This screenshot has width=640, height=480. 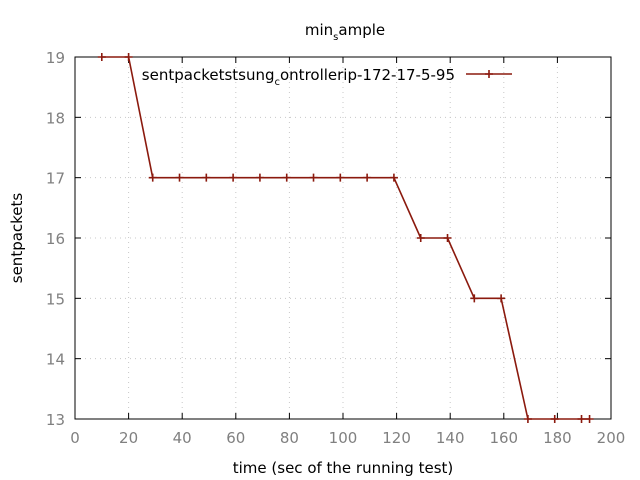 What do you see at coordinates (503, 438) in the screenshot?
I see `x-tick-label: 160` at bounding box center [503, 438].